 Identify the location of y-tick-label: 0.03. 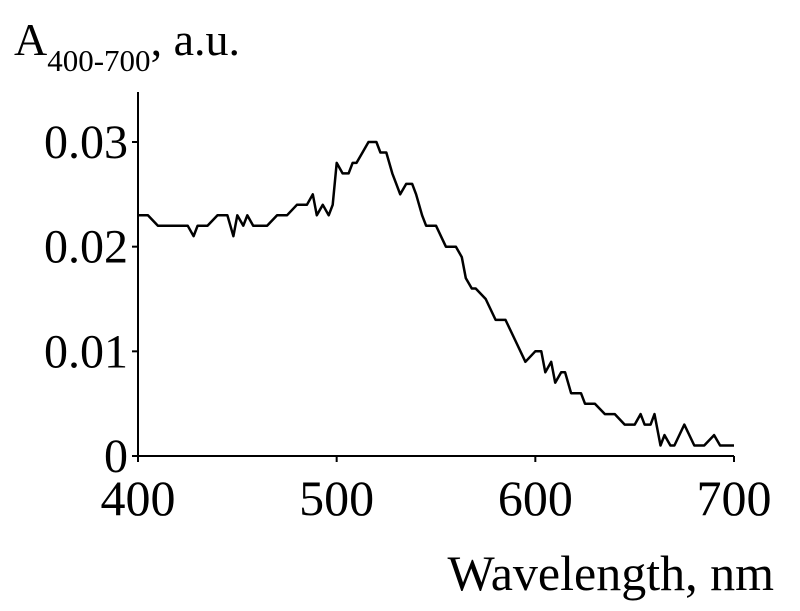
(86, 142).